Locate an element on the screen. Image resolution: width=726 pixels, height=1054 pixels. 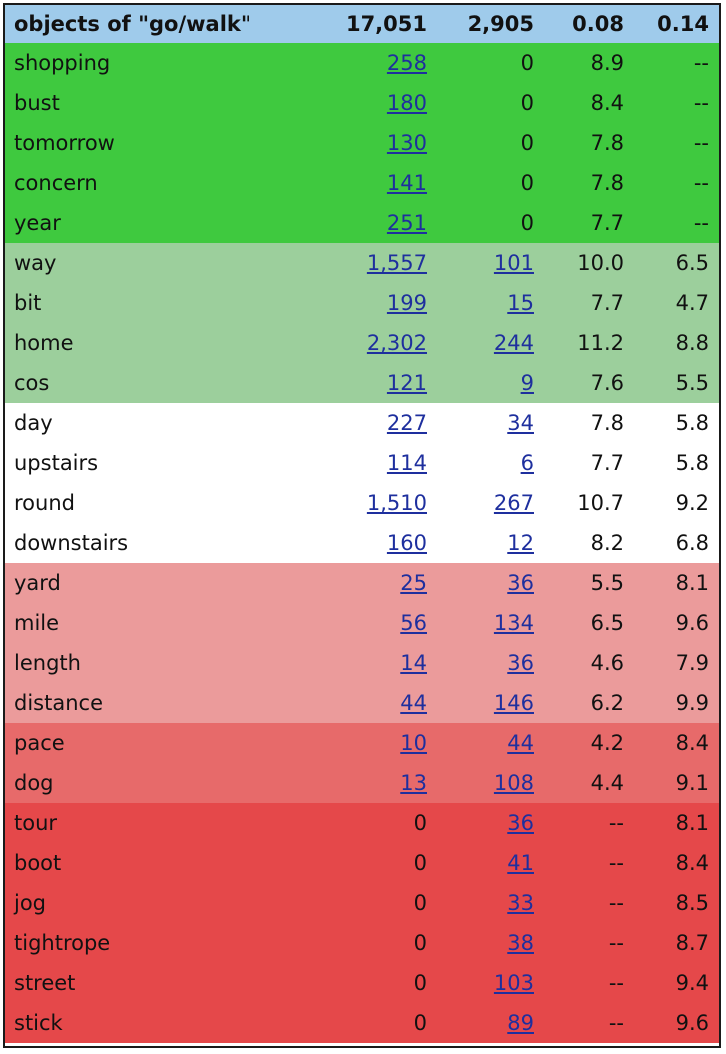
row-c2-count-link: 146 is located at coordinates (513, 703).